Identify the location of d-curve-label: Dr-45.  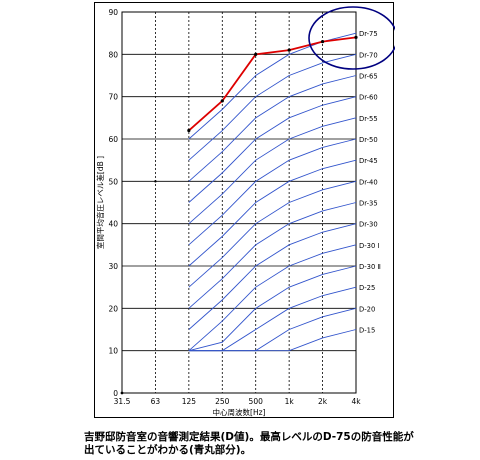
(368, 161).